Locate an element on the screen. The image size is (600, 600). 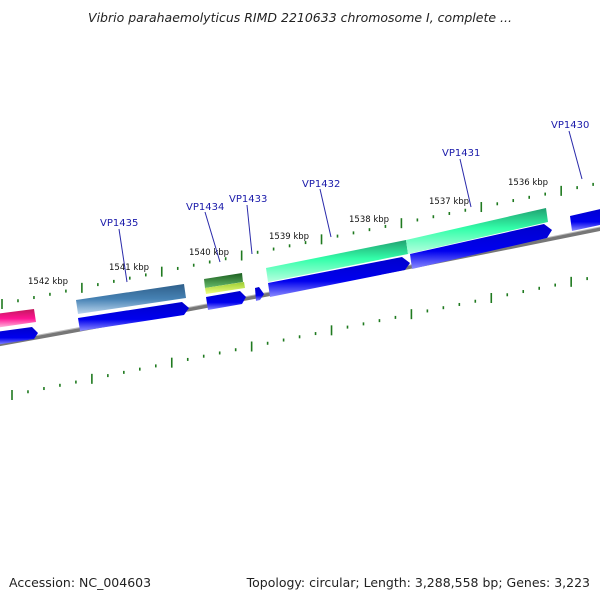
gene-label-vp1433: VP1433 is located at coordinates (248, 199).